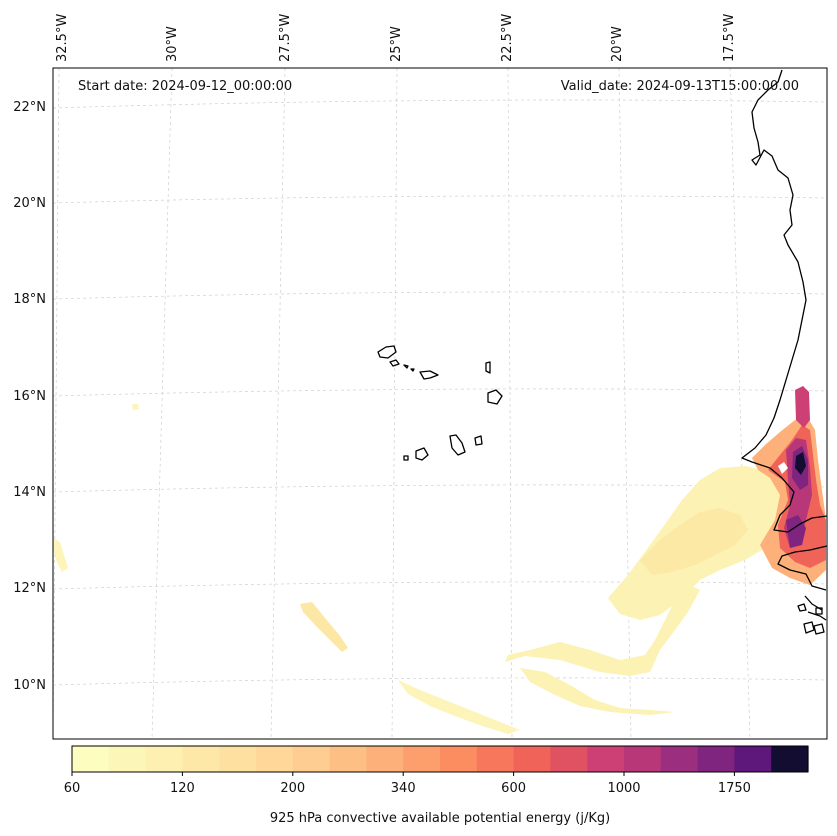  I want to click on lon-label: 30°W, so click(172, 44).